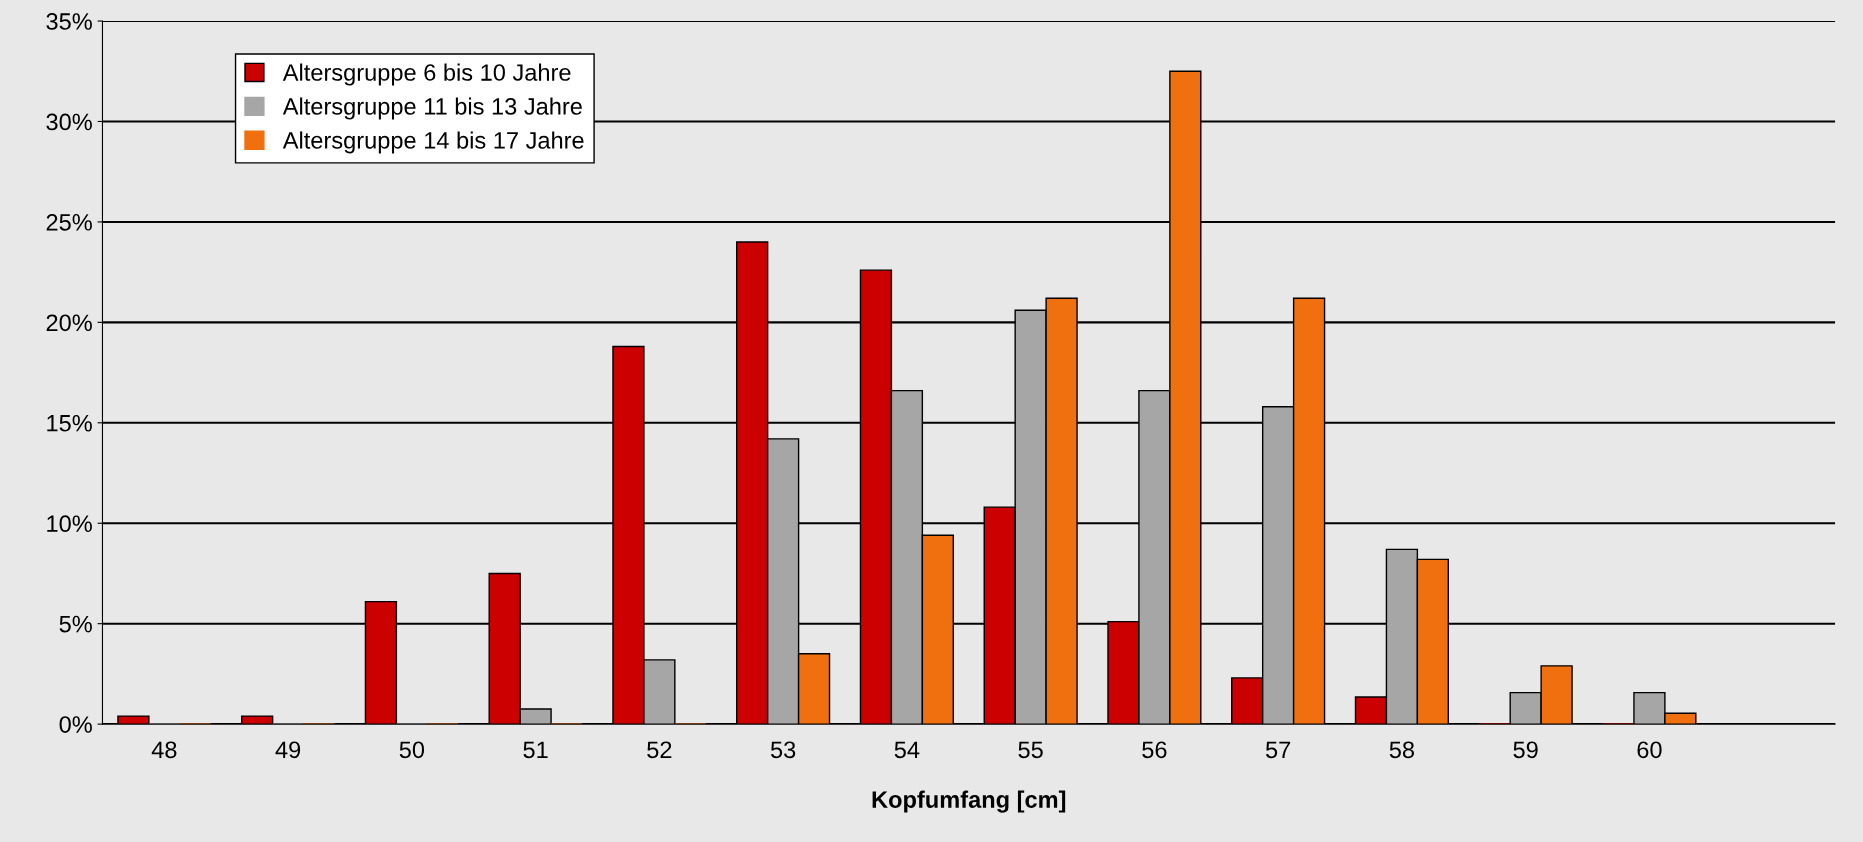  Describe the element at coordinates (907, 750) in the screenshot. I see `x-tick-label: 54` at that location.